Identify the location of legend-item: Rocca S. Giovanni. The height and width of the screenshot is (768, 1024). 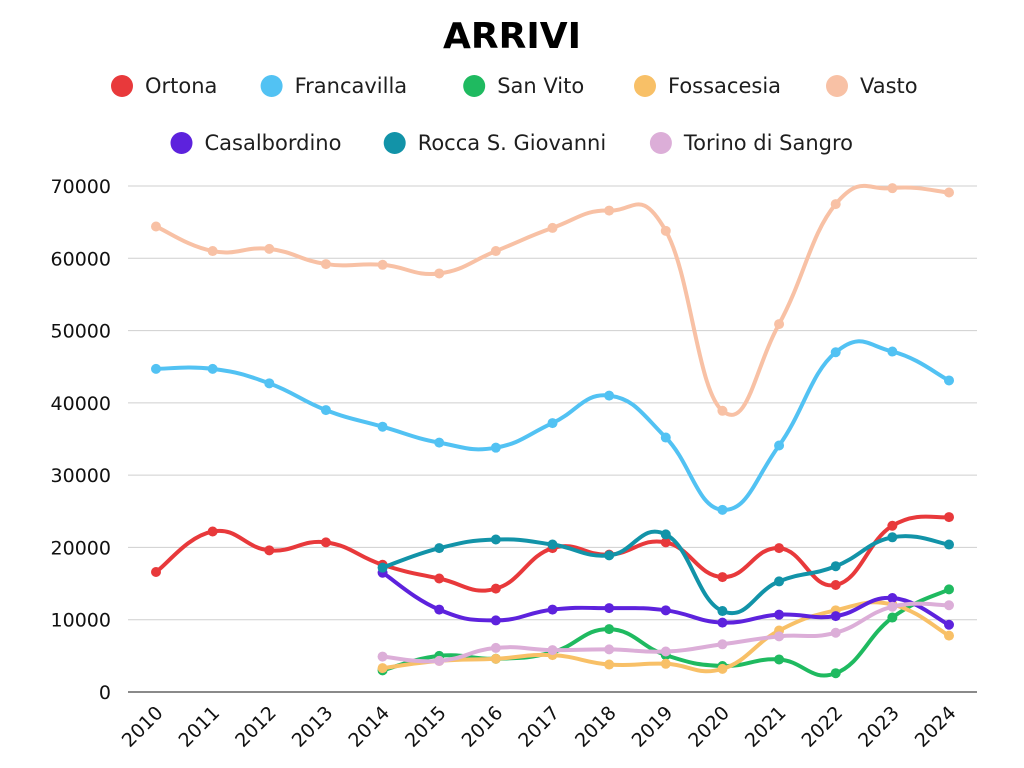
(495, 143).